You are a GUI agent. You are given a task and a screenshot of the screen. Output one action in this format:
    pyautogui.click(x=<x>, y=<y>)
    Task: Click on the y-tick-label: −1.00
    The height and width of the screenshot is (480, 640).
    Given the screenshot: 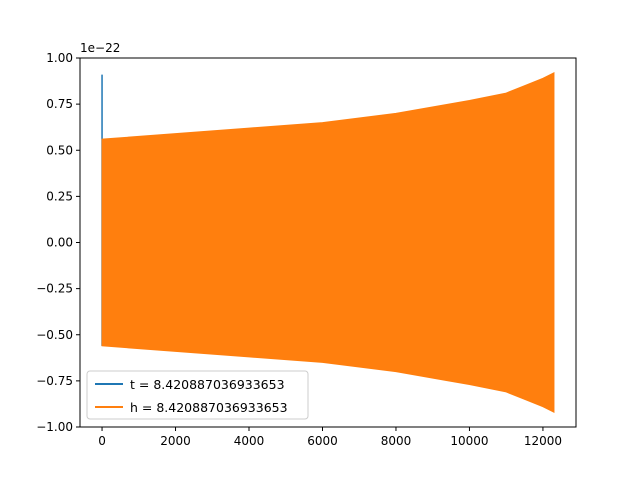 What is the action you would take?
    pyautogui.click(x=54, y=427)
    